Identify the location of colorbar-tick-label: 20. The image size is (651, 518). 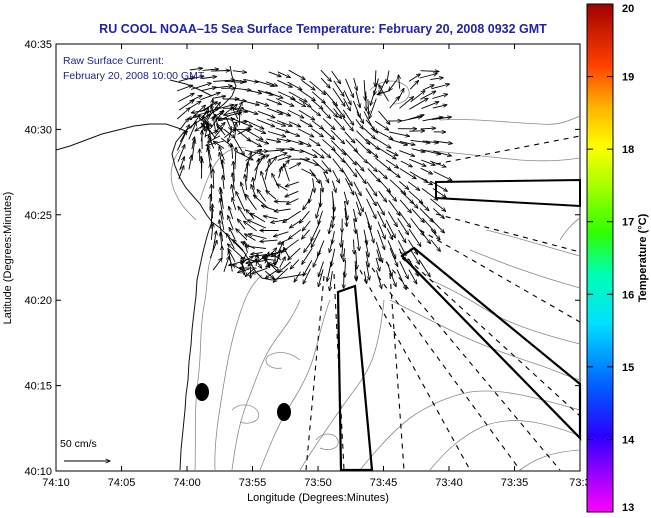
(628, 9).